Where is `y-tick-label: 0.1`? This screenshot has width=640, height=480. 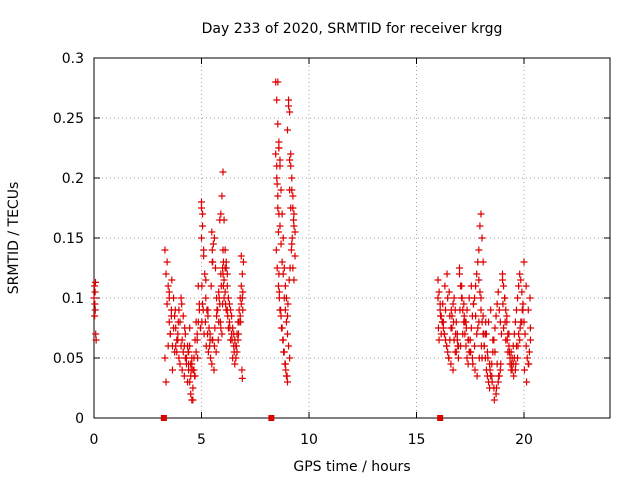
y-tick-label: 0.1 is located at coordinates (73, 299).